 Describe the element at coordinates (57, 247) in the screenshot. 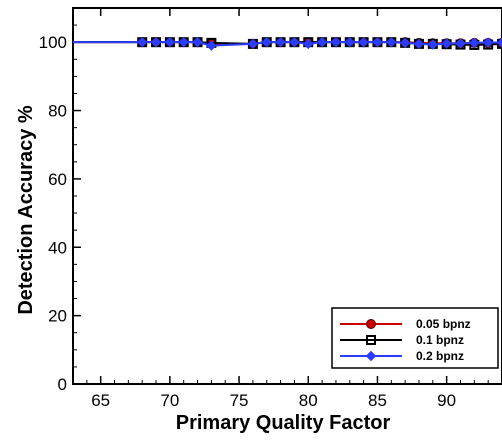

I see `y-tick-label: 40` at that location.